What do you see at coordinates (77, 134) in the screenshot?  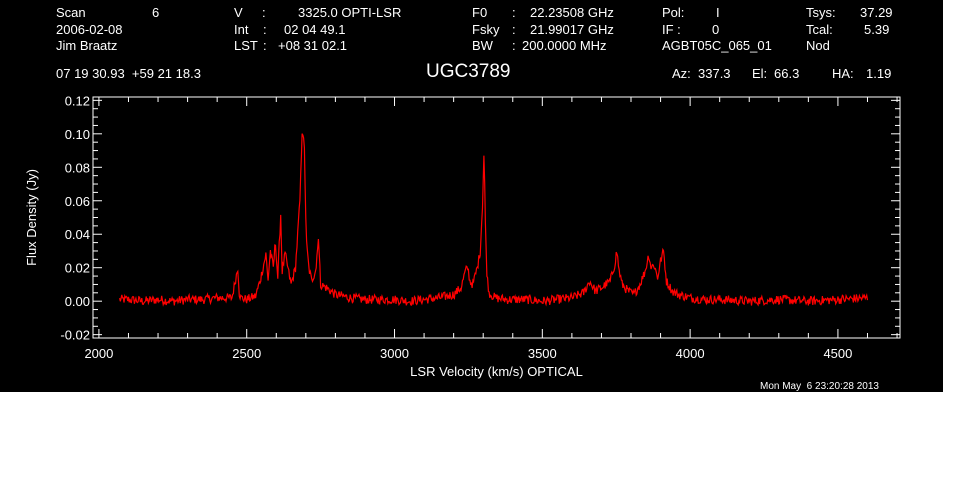 I see `y-tick-label: 0.10` at bounding box center [77, 134].